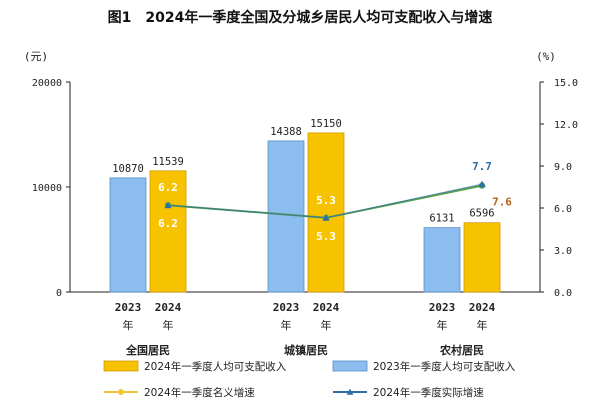 The image size is (600, 414). I want to click on legend-label: 2024年一季度名义增速, so click(199, 392).